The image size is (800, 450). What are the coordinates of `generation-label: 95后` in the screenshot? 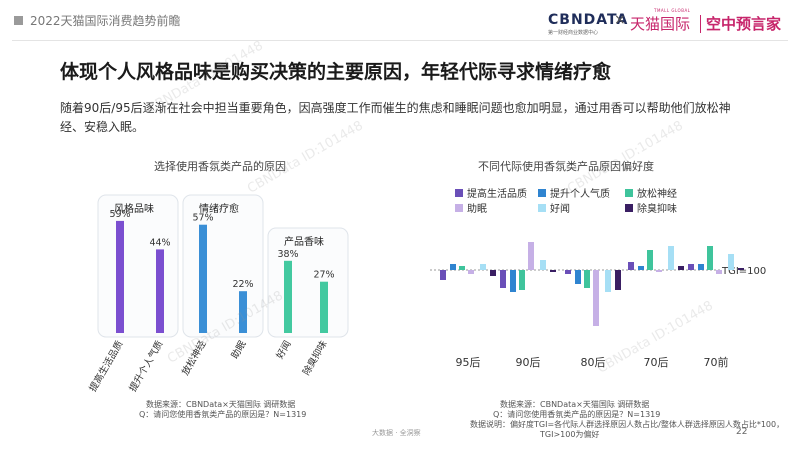 It's located at (468, 362).